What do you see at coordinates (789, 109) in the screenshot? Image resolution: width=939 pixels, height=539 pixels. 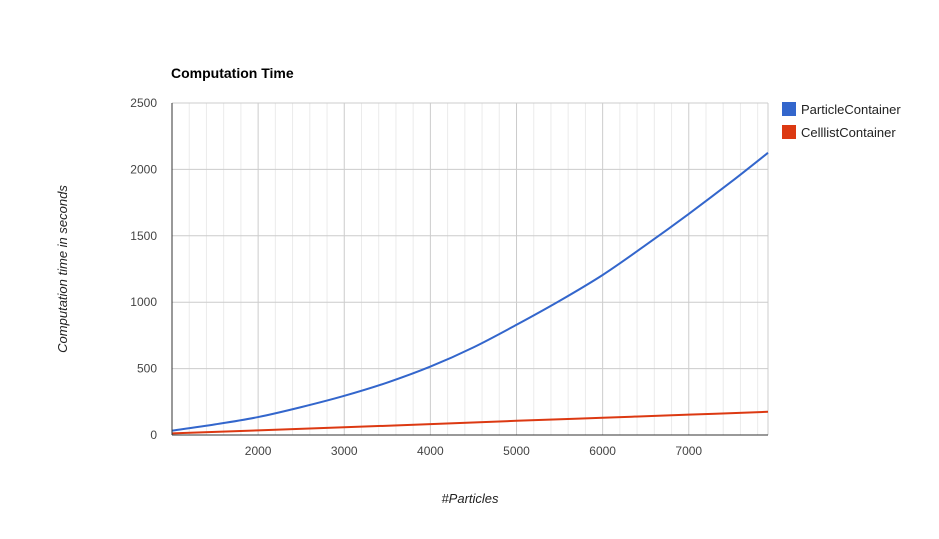 I see `legend-swatch-particlecontainer` at bounding box center [789, 109].